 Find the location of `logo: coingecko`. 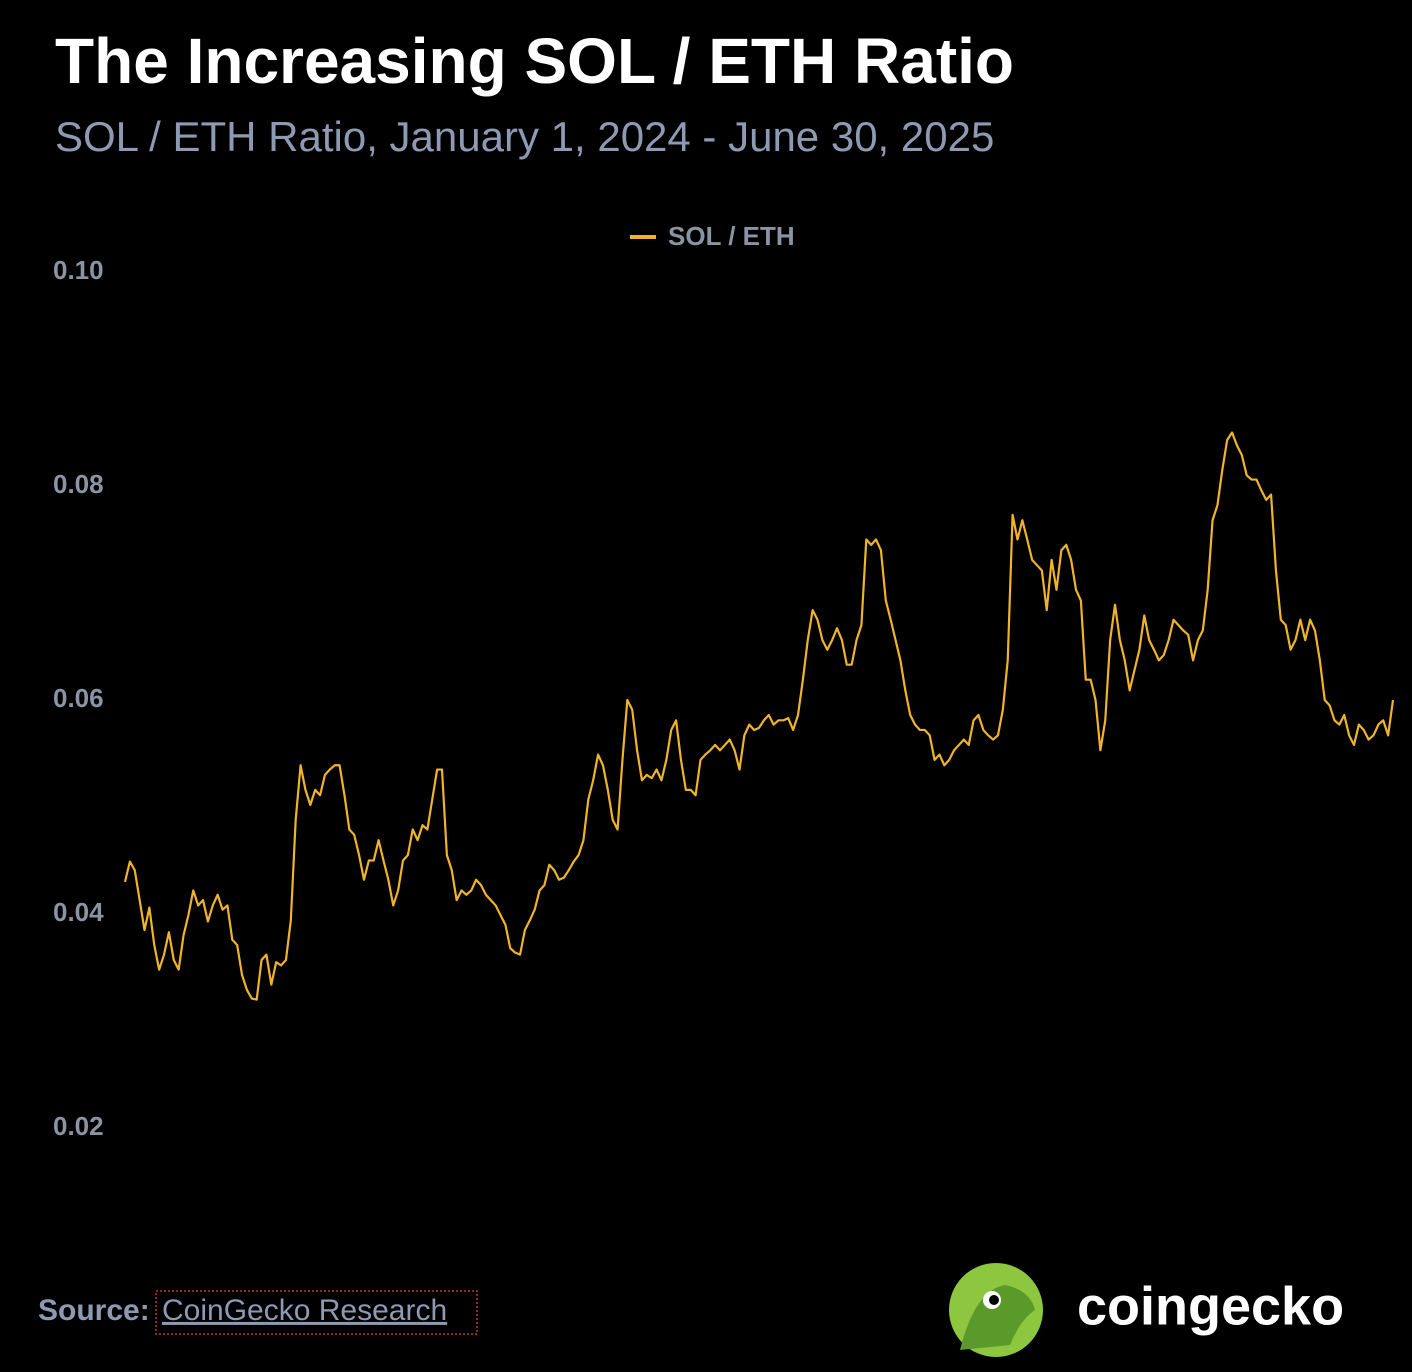

logo: coingecko is located at coordinates (1146, 1310).